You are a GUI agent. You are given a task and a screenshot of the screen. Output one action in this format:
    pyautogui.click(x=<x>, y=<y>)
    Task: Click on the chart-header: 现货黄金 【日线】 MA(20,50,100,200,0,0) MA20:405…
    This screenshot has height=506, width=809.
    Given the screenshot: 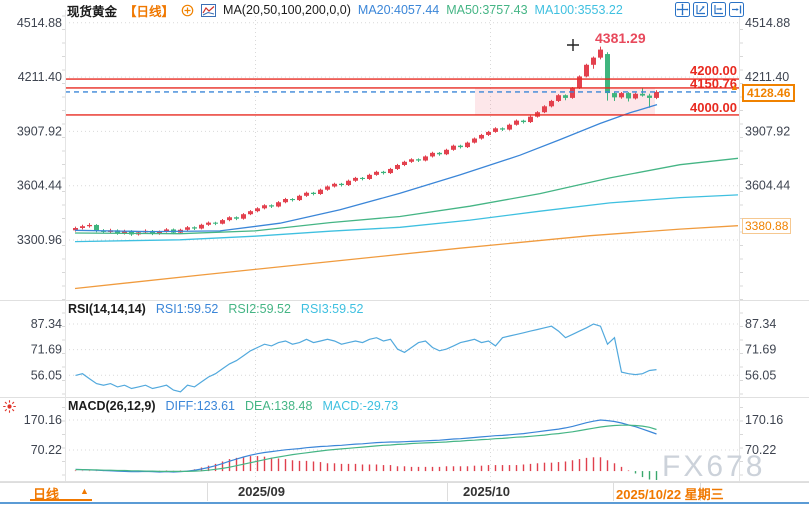 What is the action you would take?
    pyautogui.click(x=345, y=10)
    